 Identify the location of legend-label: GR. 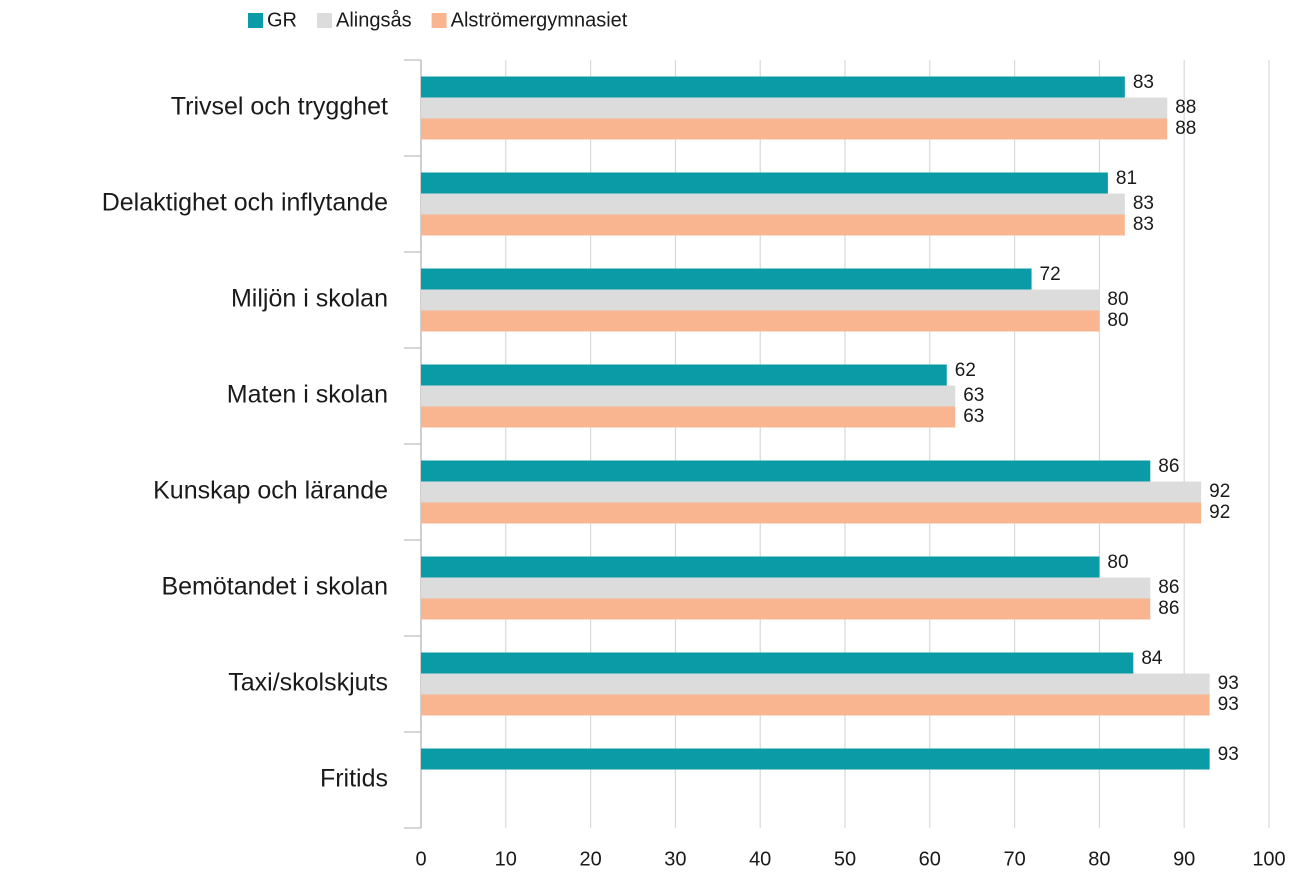
(282, 20).